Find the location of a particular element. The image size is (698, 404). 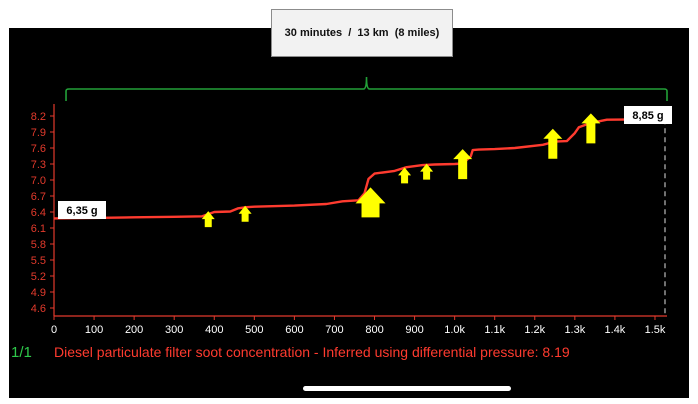

x-tick-label: 200 is located at coordinates (134, 330).